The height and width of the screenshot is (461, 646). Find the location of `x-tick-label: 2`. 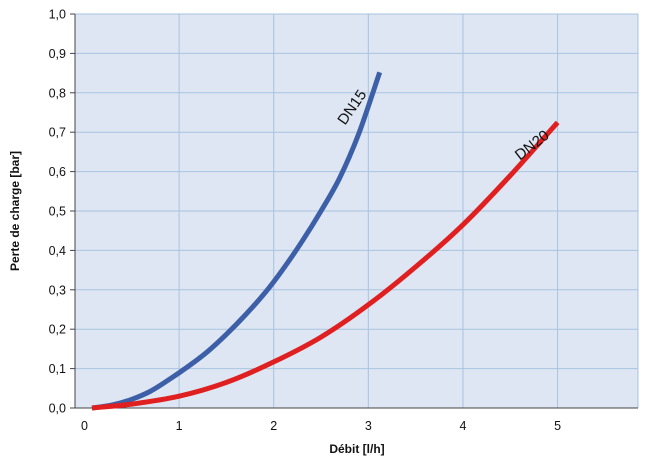

x-tick-label: 2 is located at coordinates (273, 426).